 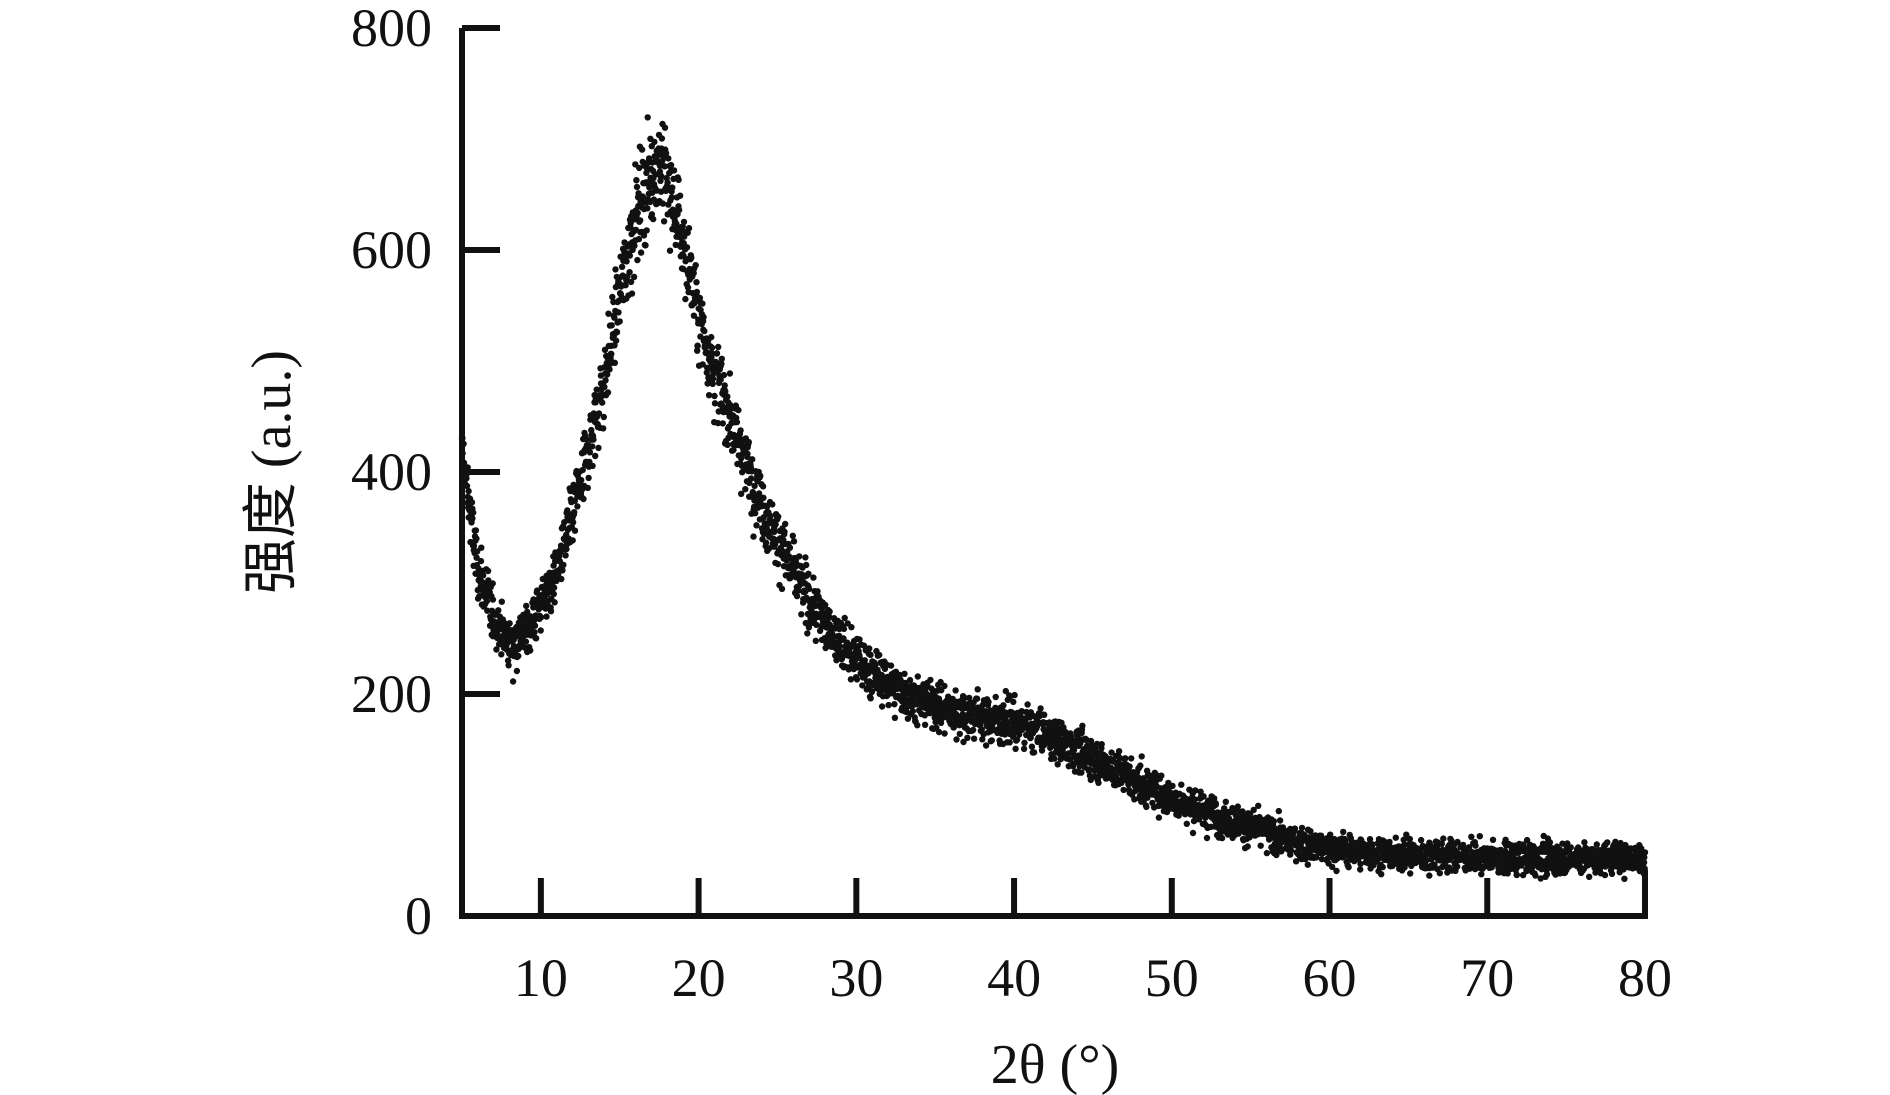 I want to click on x-tick-label: 80, so click(x=1645, y=978).